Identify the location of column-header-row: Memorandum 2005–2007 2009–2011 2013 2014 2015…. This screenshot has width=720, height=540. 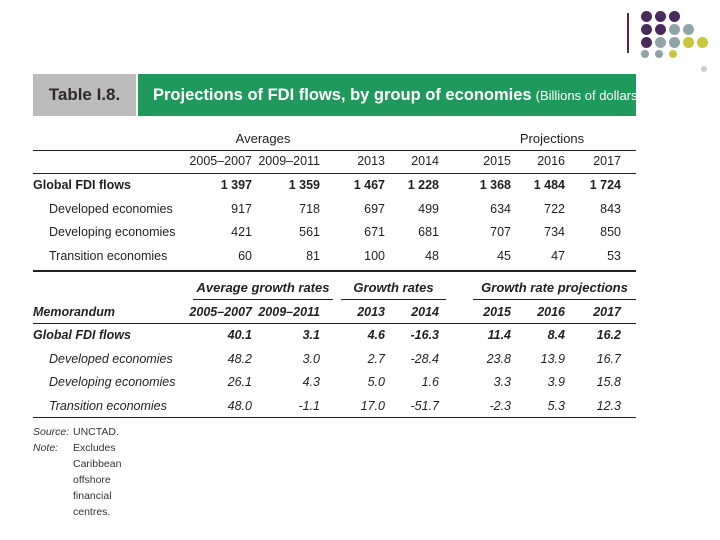
(334, 312).